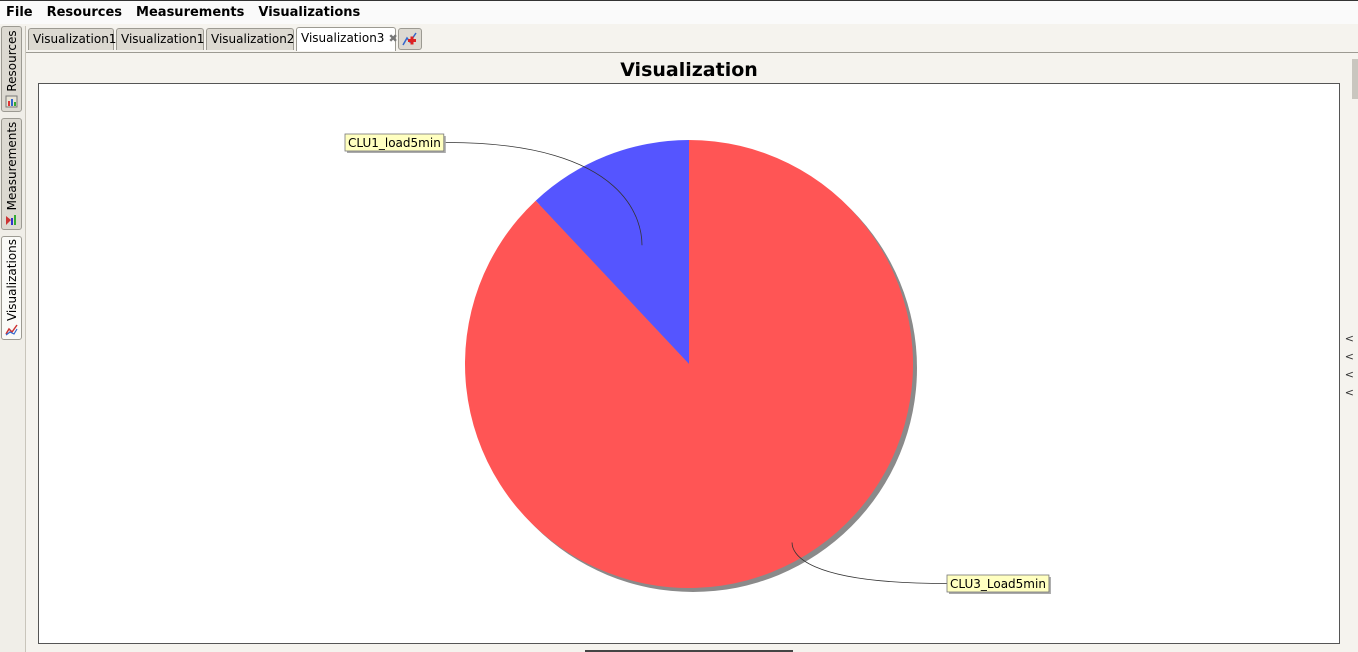 The image size is (1358, 652). I want to click on horizontal-scroll-indicator, so click(689, 651).